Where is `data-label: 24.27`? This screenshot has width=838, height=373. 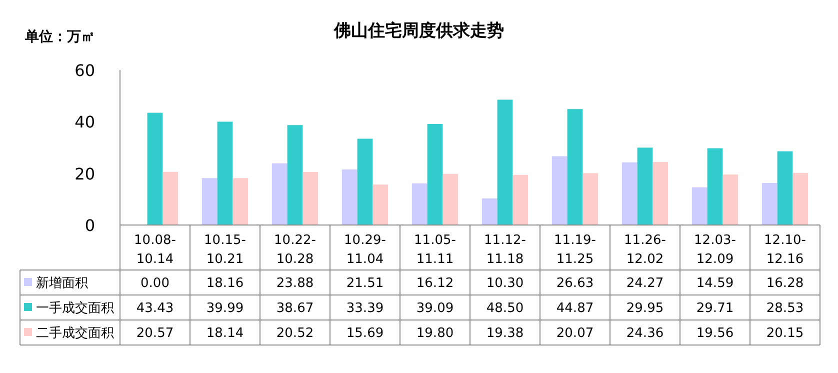
data-label: 24.27 is located at coordinates (645, 283).